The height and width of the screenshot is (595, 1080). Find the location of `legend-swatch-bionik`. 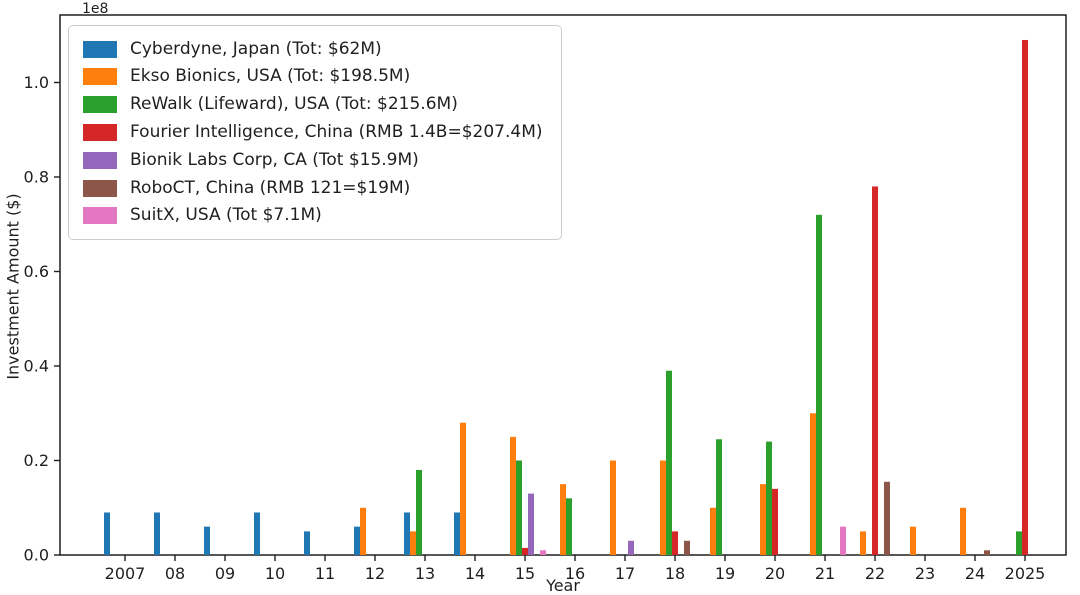

legend-swatch-bionik is located at coordinates (100, 160).